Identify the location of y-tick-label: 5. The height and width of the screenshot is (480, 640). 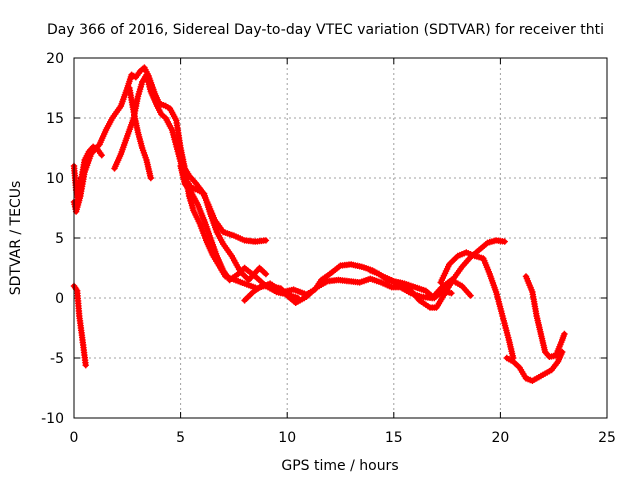
(59, 239).